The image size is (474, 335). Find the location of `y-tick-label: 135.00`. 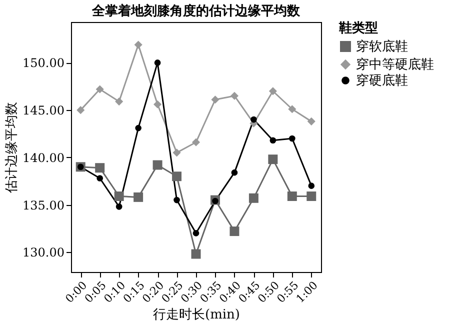

y-tick-label: 135.00 is located at coordinates (43, 205).